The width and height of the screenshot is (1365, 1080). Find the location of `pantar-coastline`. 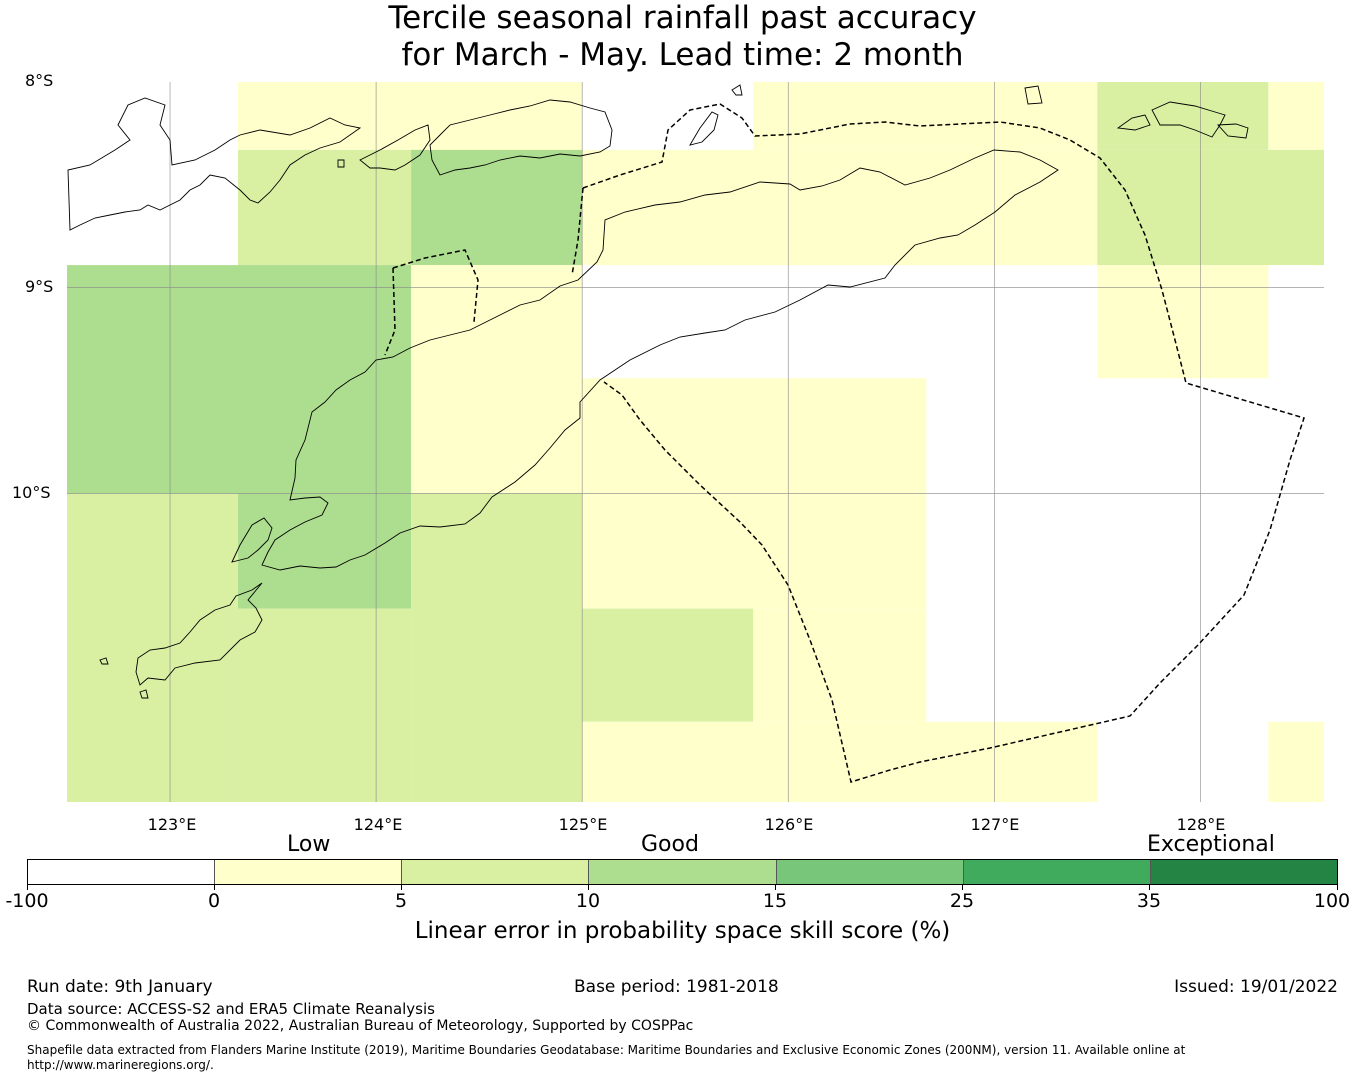

pantar-coastline is located at coordinates (395, 147).